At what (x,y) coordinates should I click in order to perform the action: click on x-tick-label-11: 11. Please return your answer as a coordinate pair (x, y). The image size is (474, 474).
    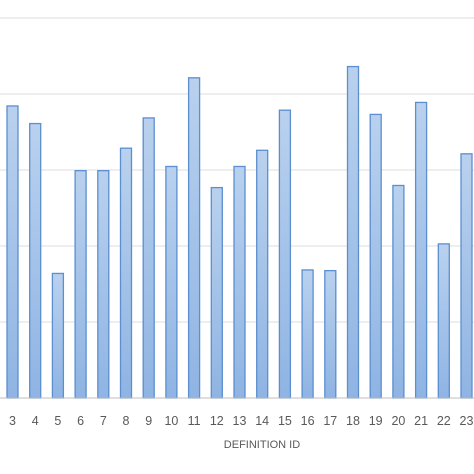
    Looking at the image, I should click on (194, 421).